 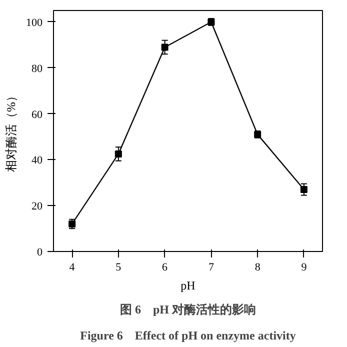 What do you see at coordinates (37, 114) in the screenshot?
I see `y-tick-label: 60` at bounding box center [37, 114].